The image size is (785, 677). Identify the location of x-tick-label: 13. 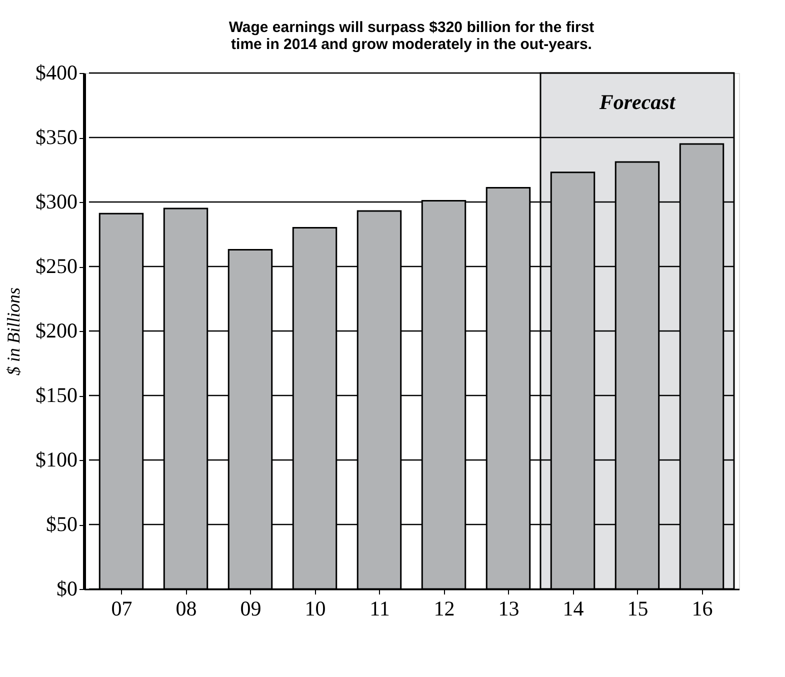
(509, 608).